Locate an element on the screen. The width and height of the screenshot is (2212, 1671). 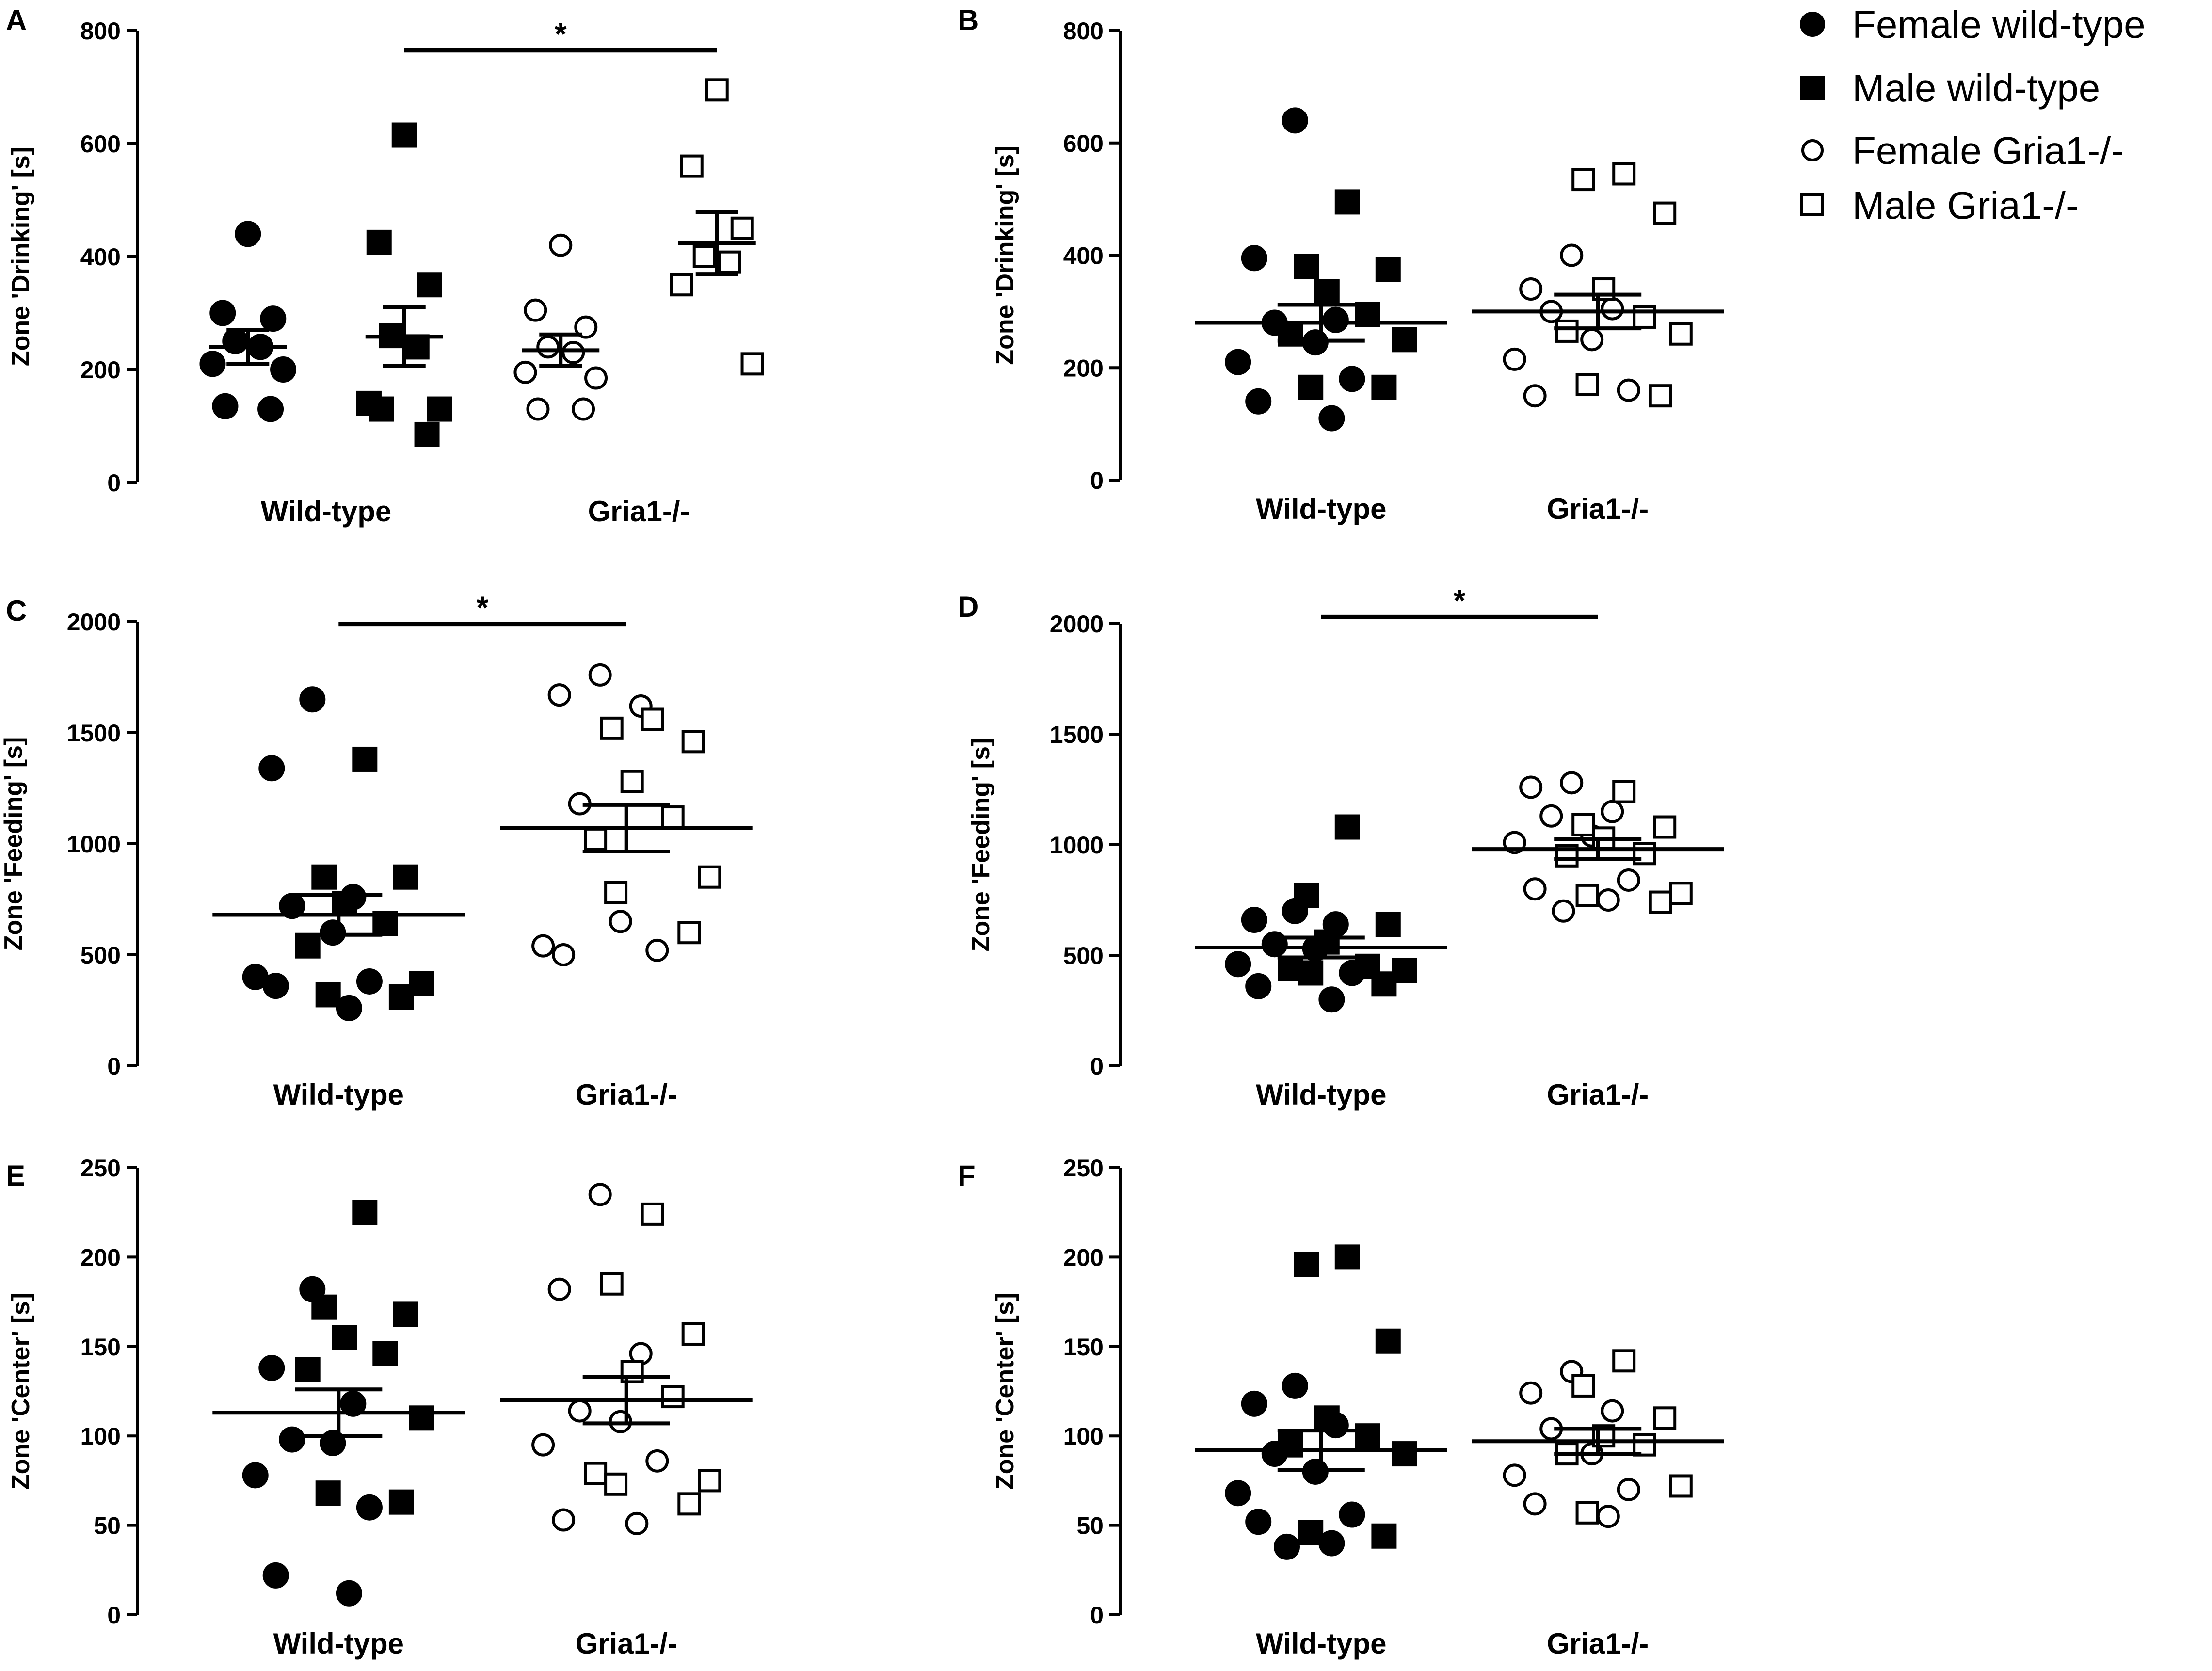
legend-entry-male-gria1: Male Gria1-/- is located at coordinates (1940, 205).